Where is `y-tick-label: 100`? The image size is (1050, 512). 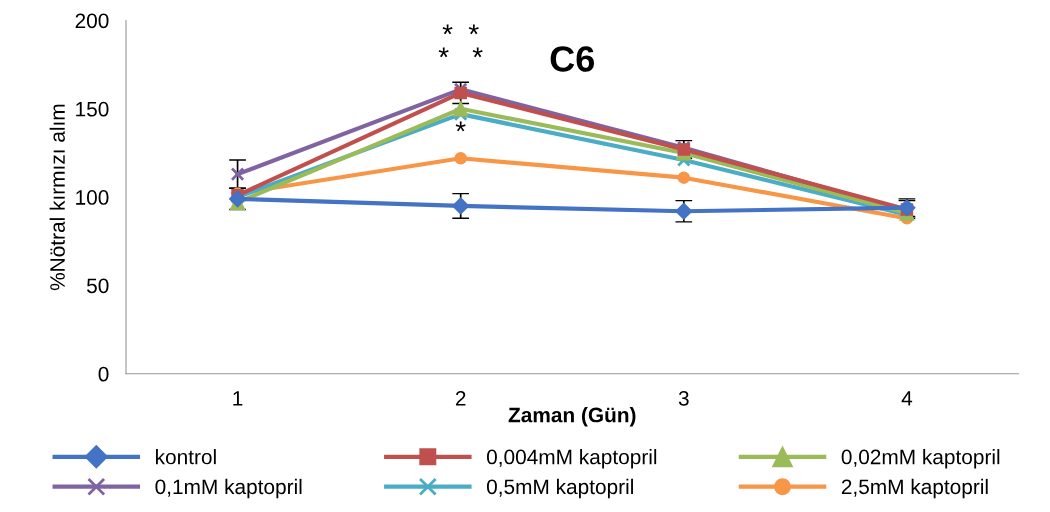
y-tick-label: 100 is located at coordinates (92, 197).